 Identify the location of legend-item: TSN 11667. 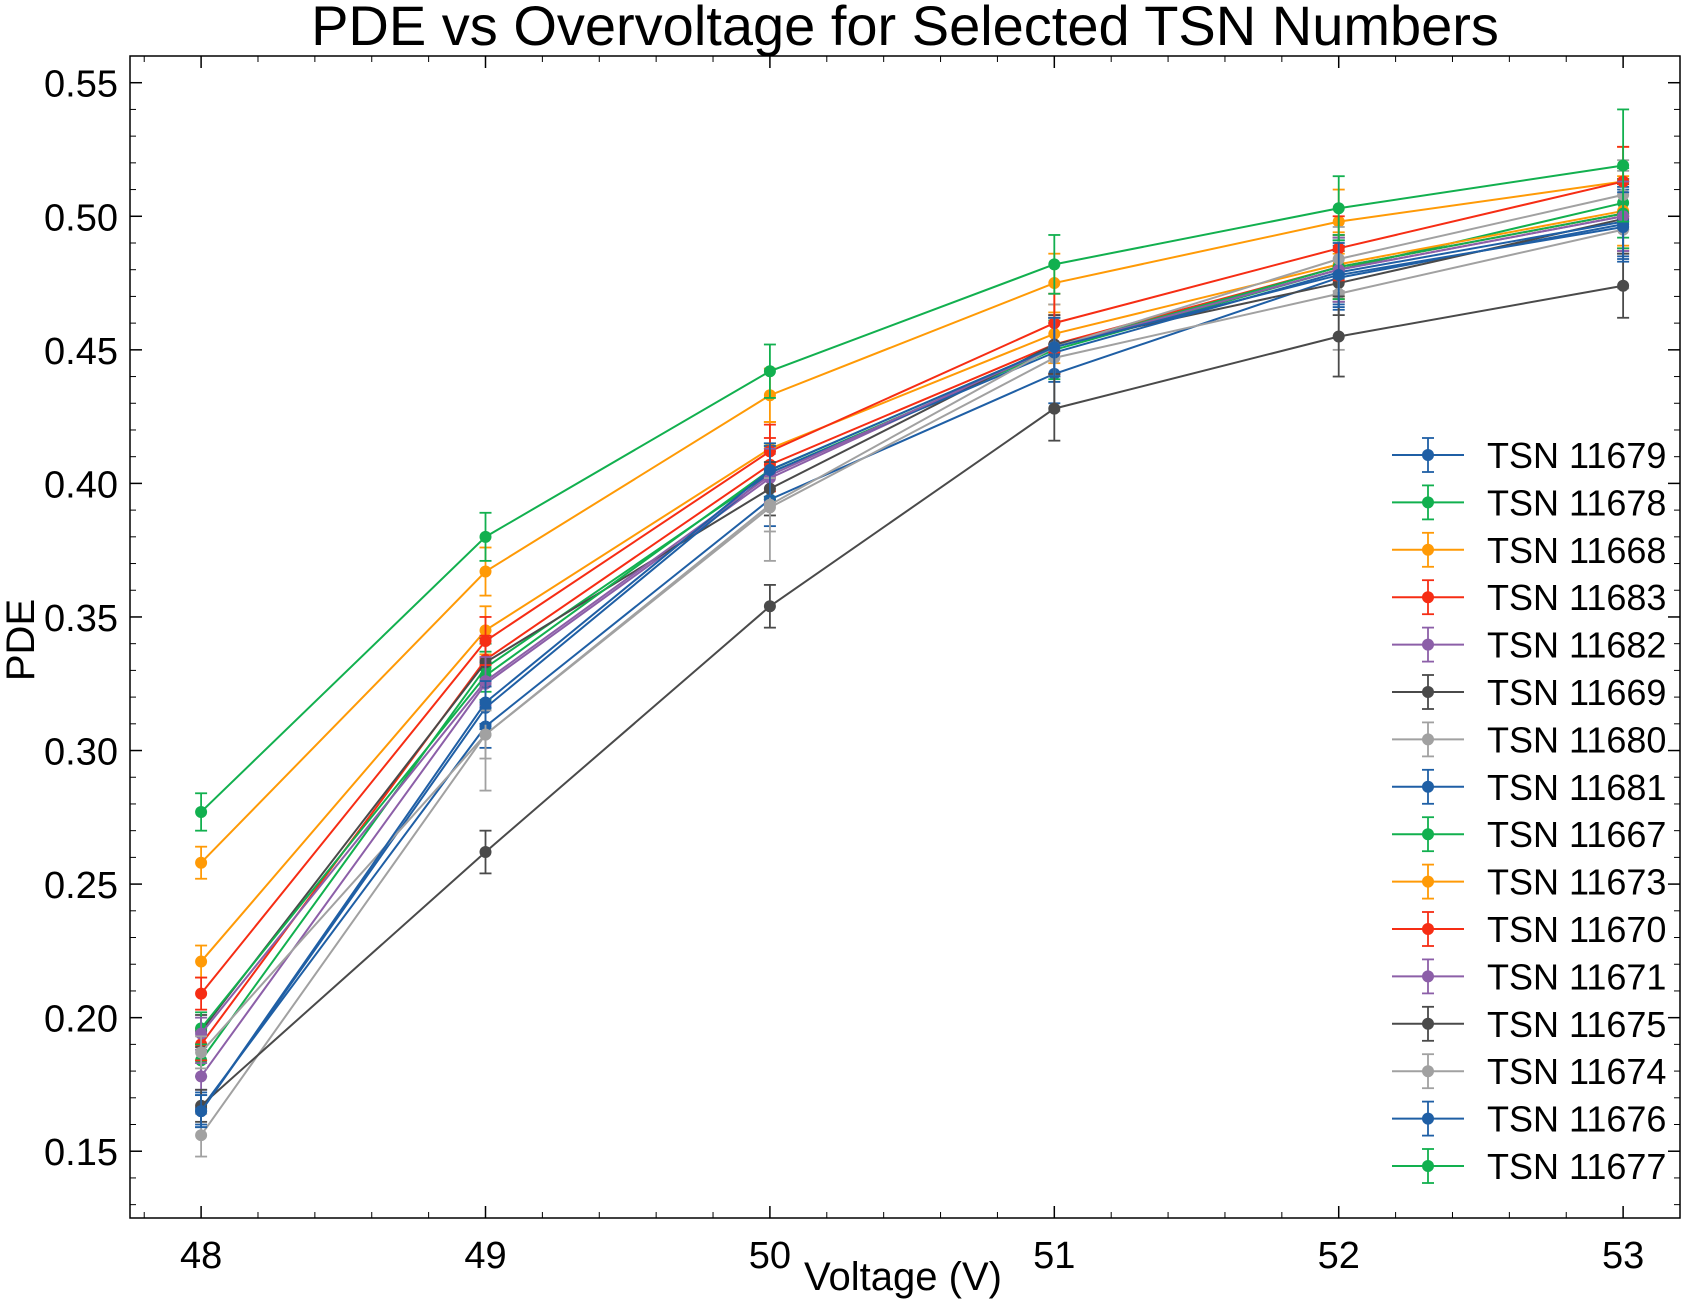
(1529, 834).